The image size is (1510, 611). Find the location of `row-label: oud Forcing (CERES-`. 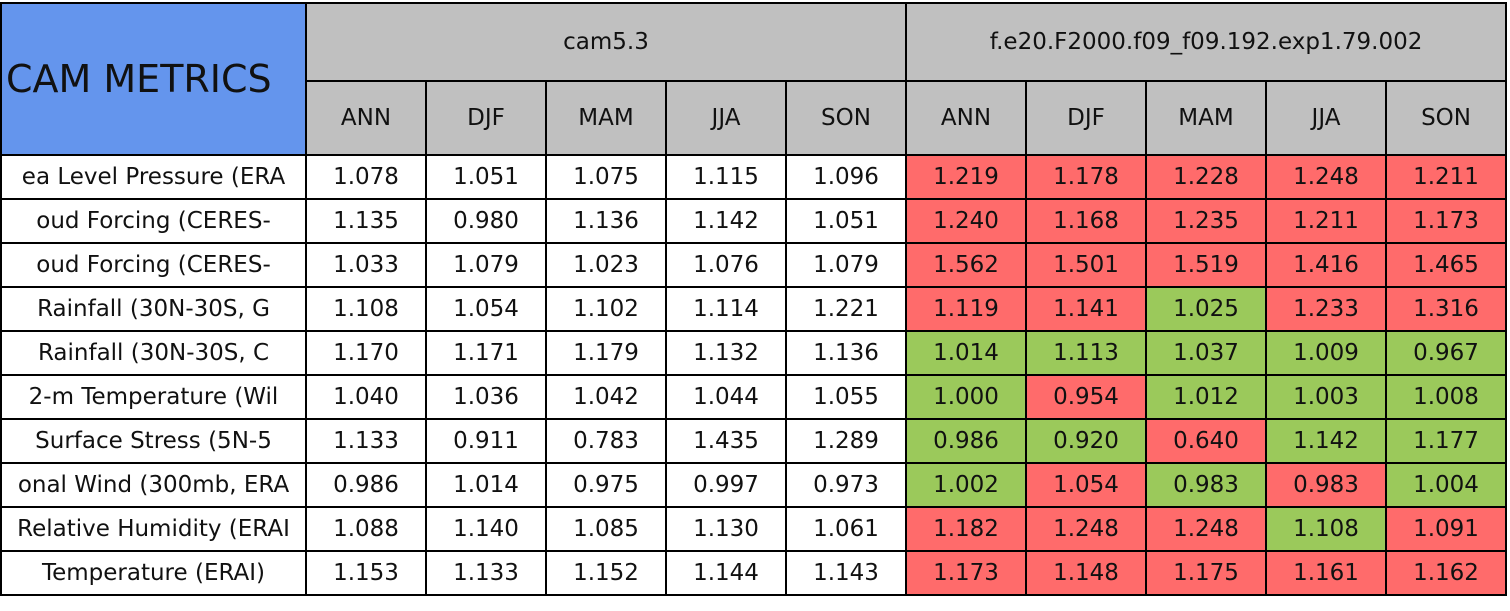

row-label: oud Forcing (CERES- is located at coordinates (153, 265).